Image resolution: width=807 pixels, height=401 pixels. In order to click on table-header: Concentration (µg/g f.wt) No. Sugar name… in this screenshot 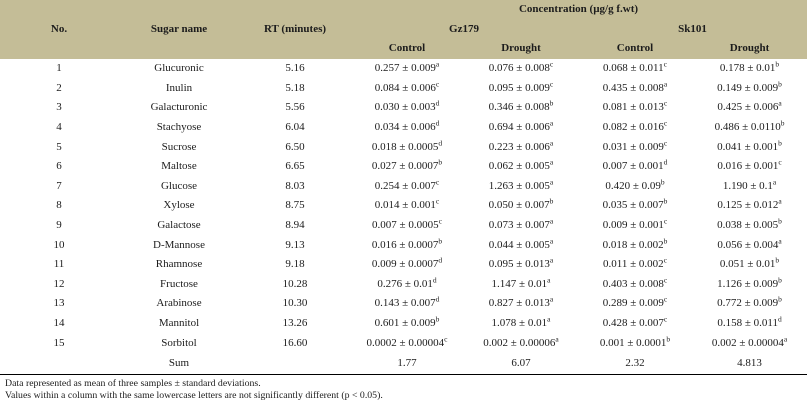, I will do `click(403, 30)`.